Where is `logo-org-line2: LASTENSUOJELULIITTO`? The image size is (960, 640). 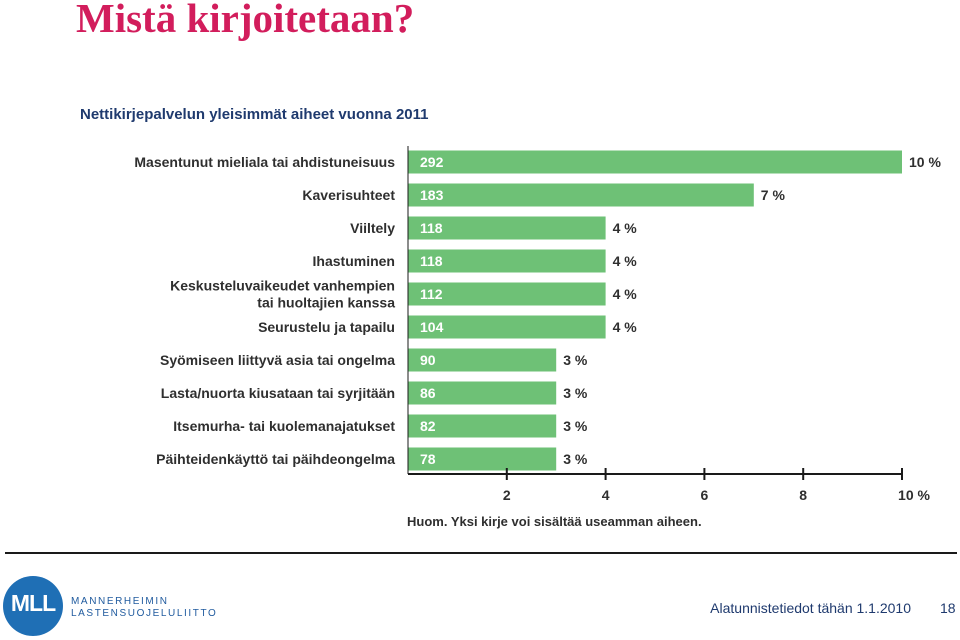
logo-org-line2: LASTENSUOJELULIITTO is located at coordinates (144, 613).